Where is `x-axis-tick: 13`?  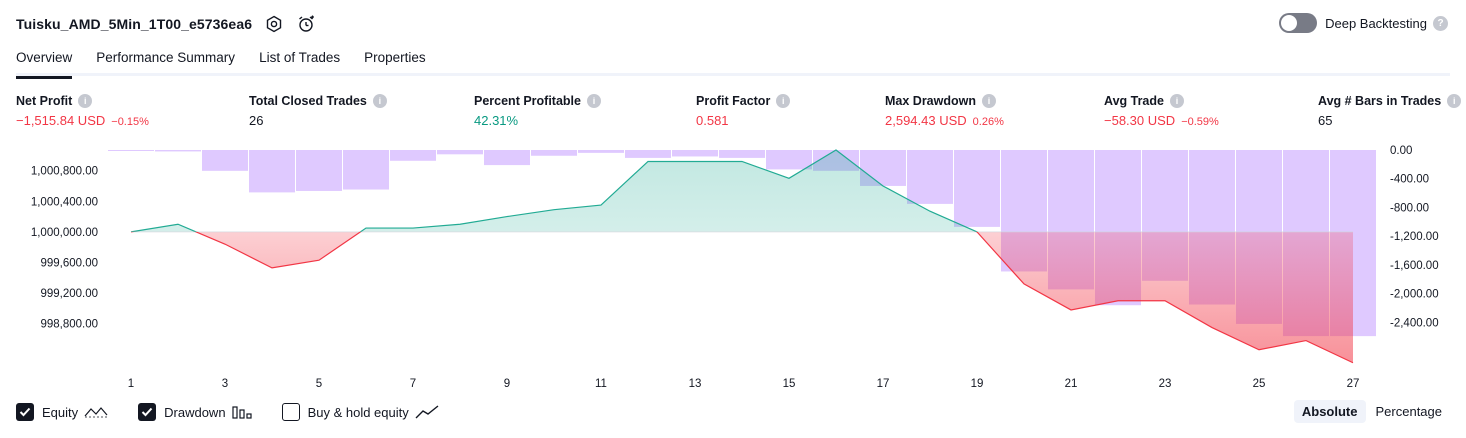
x-axis-tick: 13 is located at coordinates (695, 384).